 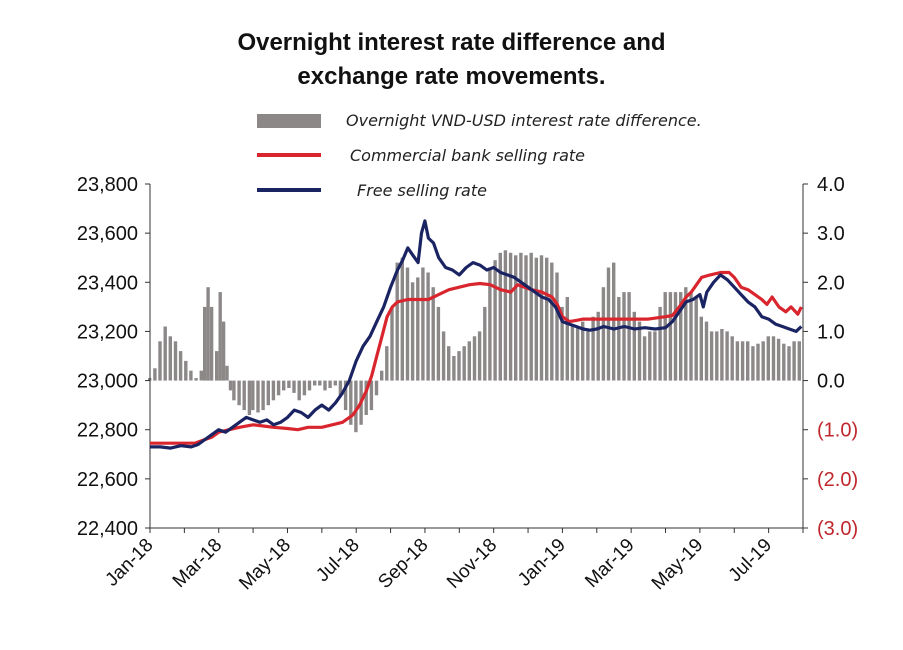 I want to click on x-tick-label: Jan-18, so click(x=130, y=563).